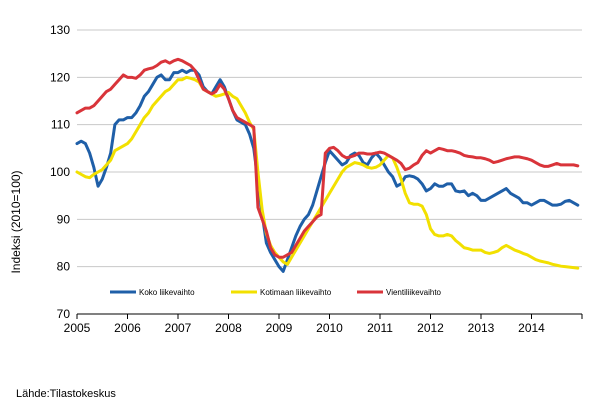  Describe the element at coordinates (64, 314) in the screenshot. I see `y-tick-label: 70` at that location.